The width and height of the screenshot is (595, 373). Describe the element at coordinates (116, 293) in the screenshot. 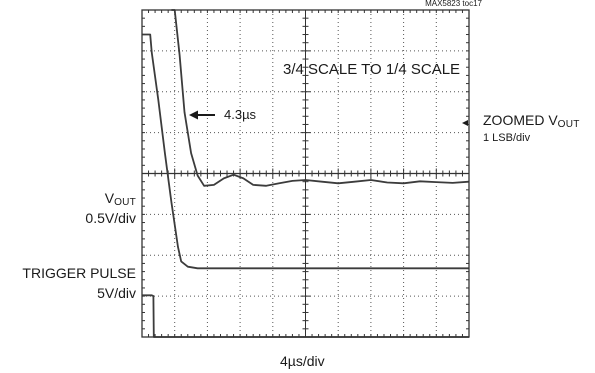

I see `channel-trigger-scale: 5V/div` at that location.